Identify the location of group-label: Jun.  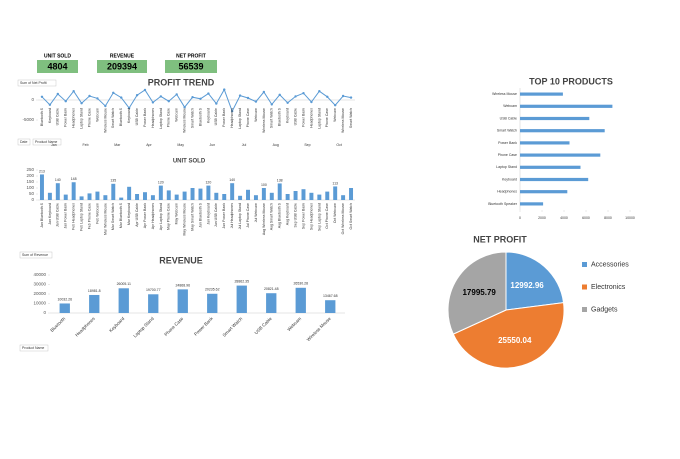
(213, 145).